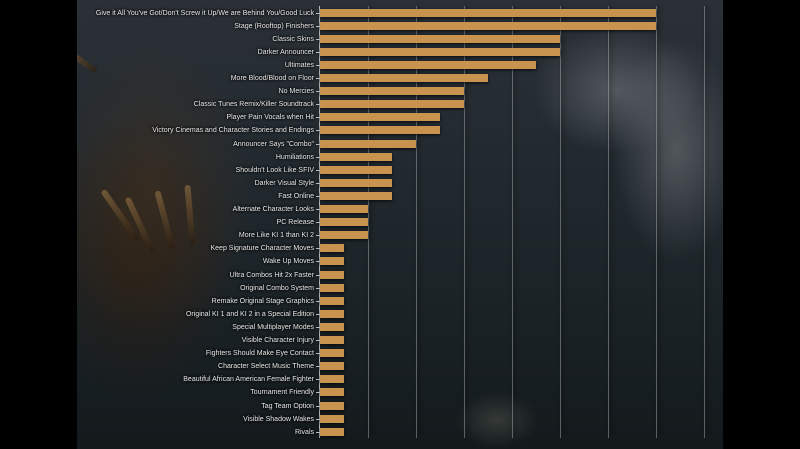 The height and width of the screenshot is (449, 800). I want to click on category-label: PC Release, so click(295, 223).